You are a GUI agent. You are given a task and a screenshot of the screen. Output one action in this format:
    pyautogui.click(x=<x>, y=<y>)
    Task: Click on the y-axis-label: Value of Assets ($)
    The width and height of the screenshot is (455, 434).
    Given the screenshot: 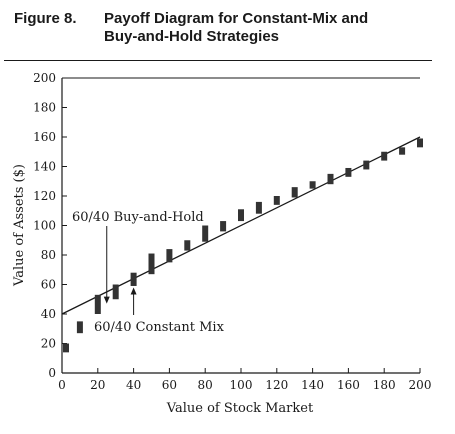 What is the action you would take?
    pyautogui.click(x=19, y=225)
    